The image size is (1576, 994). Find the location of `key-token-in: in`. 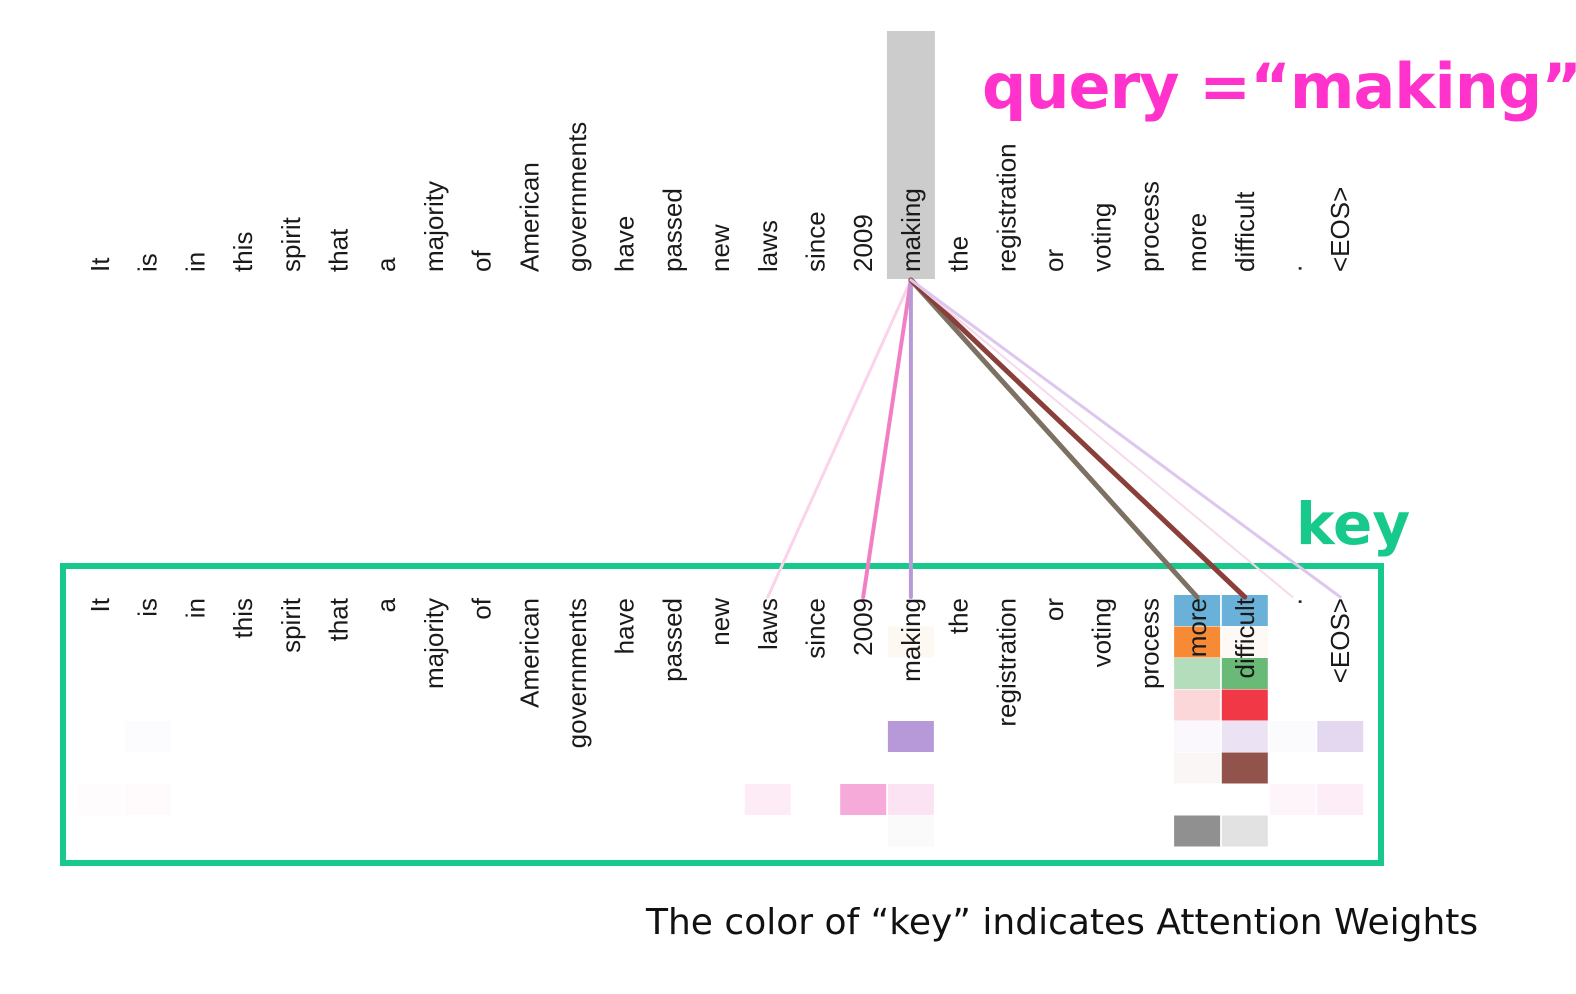

key-token-in: in is located at coordinates (195, 608).